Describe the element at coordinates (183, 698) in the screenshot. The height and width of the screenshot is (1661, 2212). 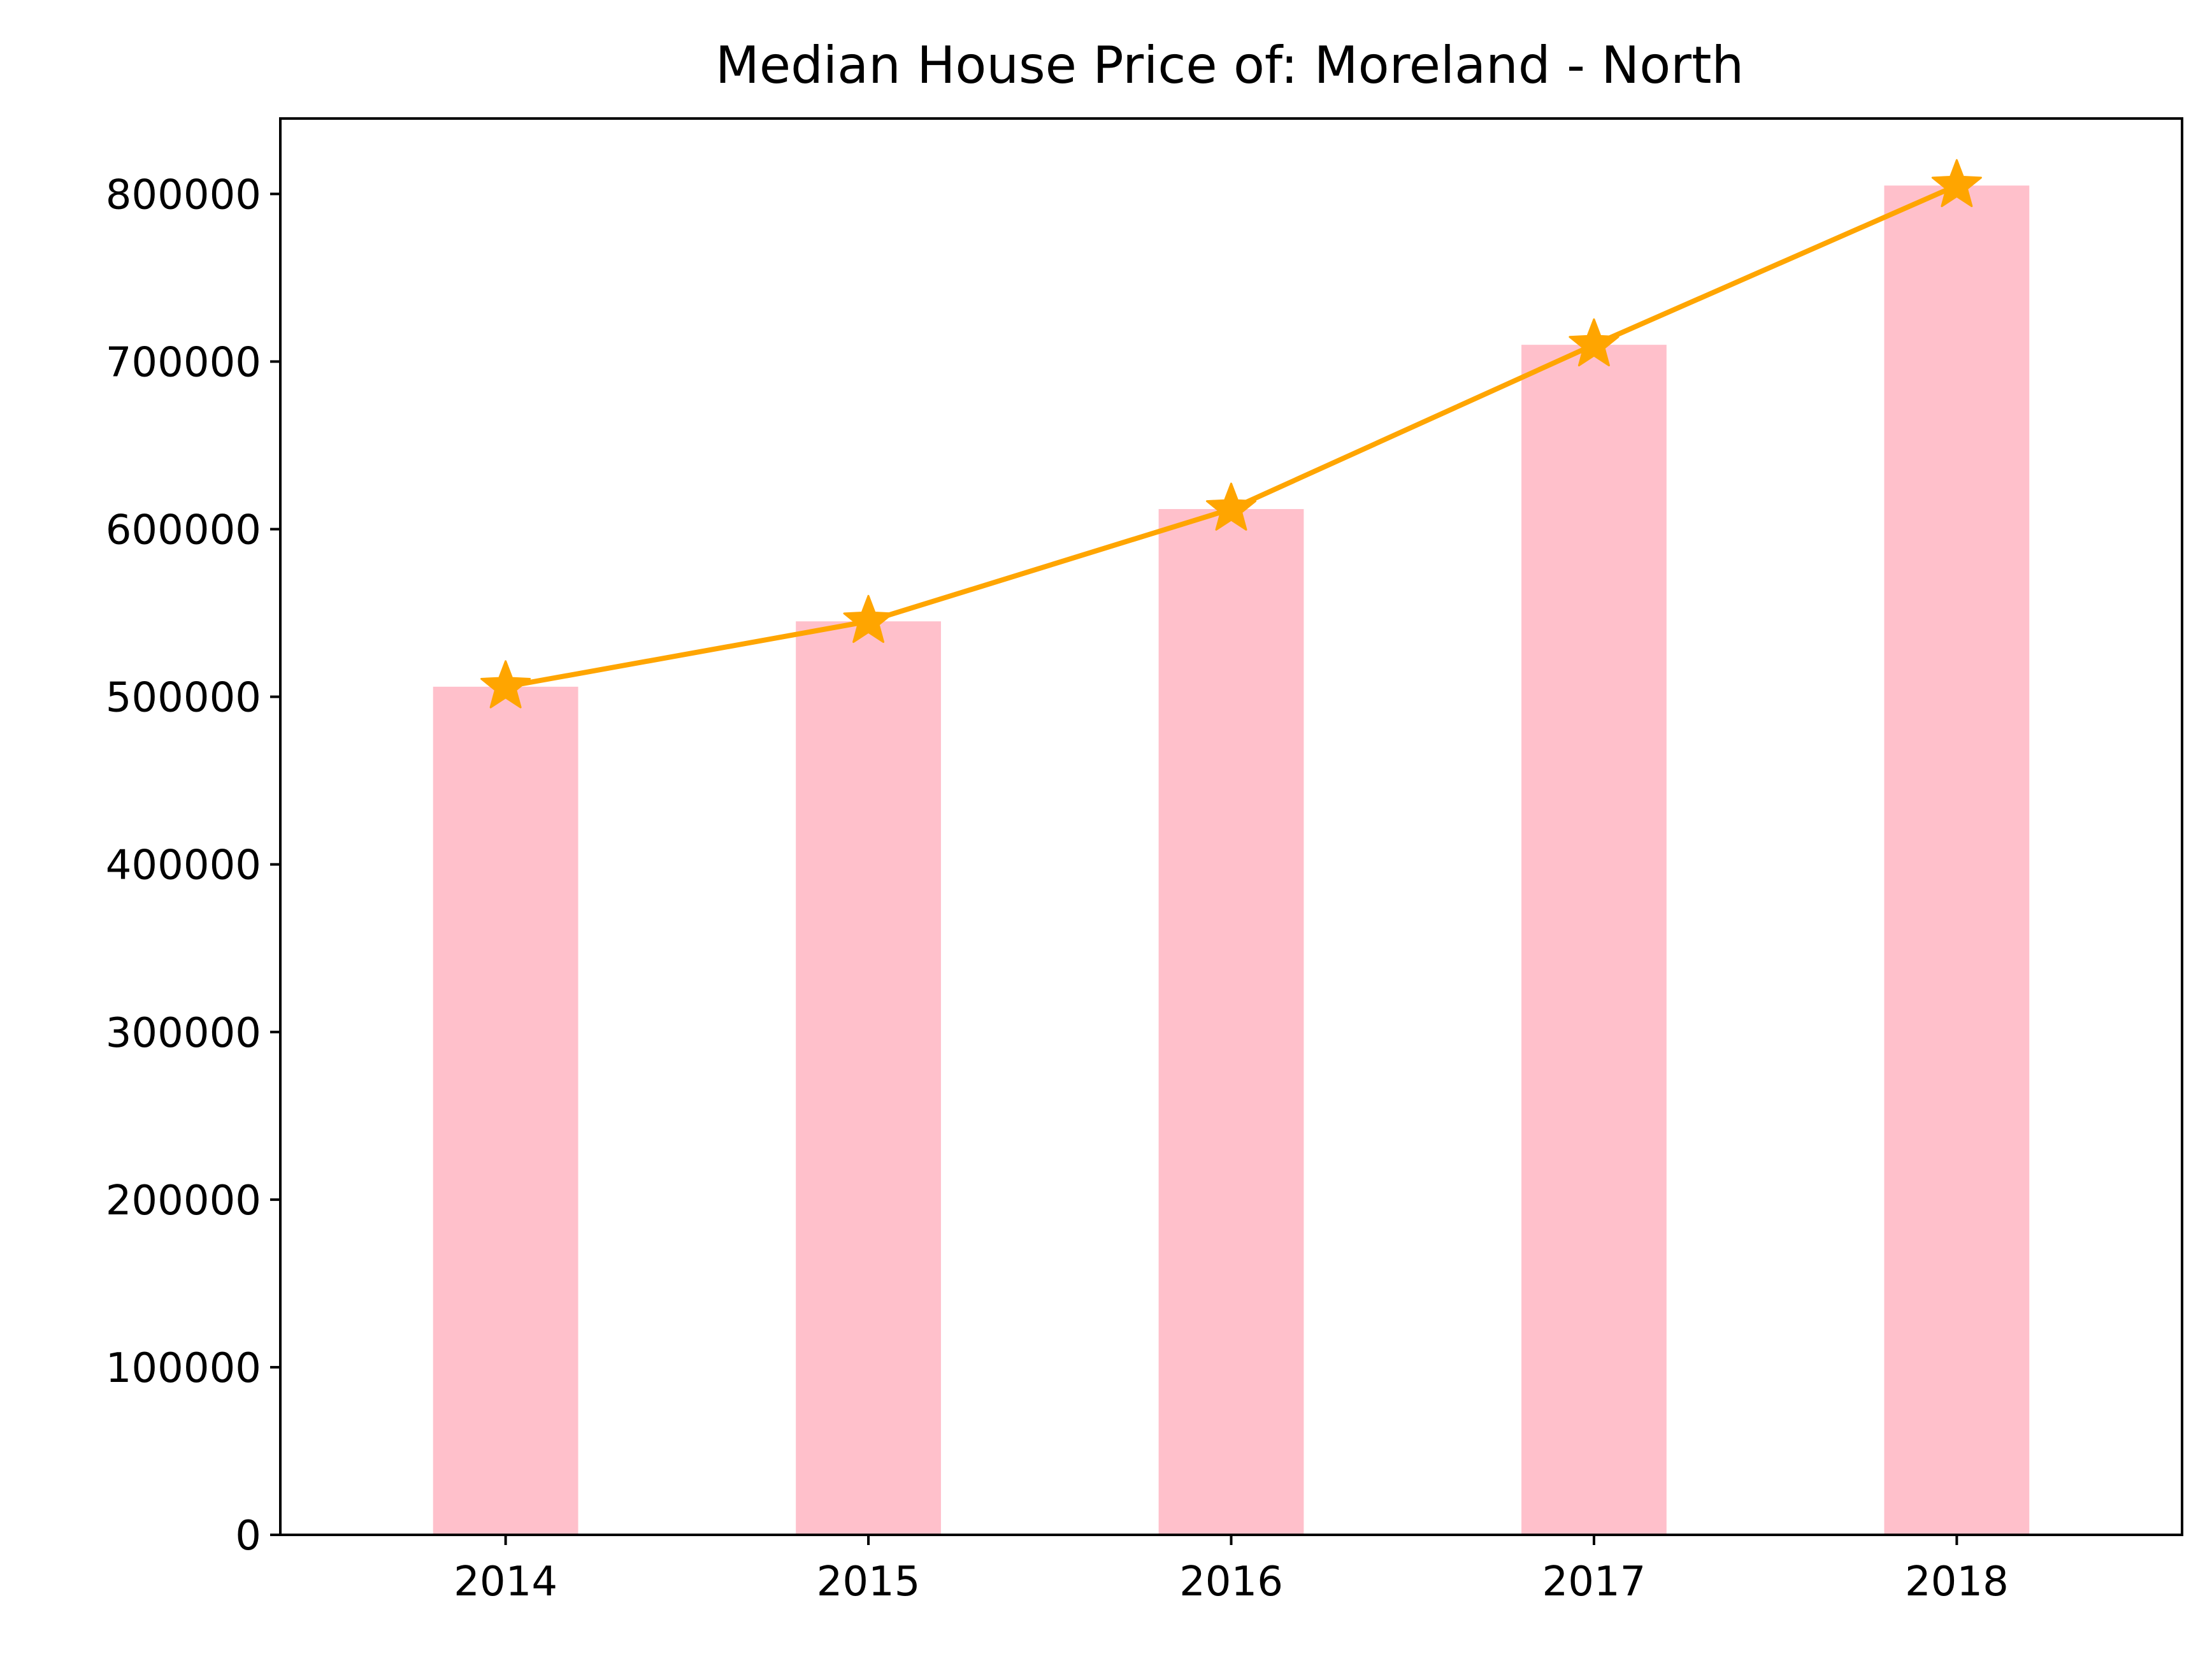
I see `y-tick-label: 500000` at that location.